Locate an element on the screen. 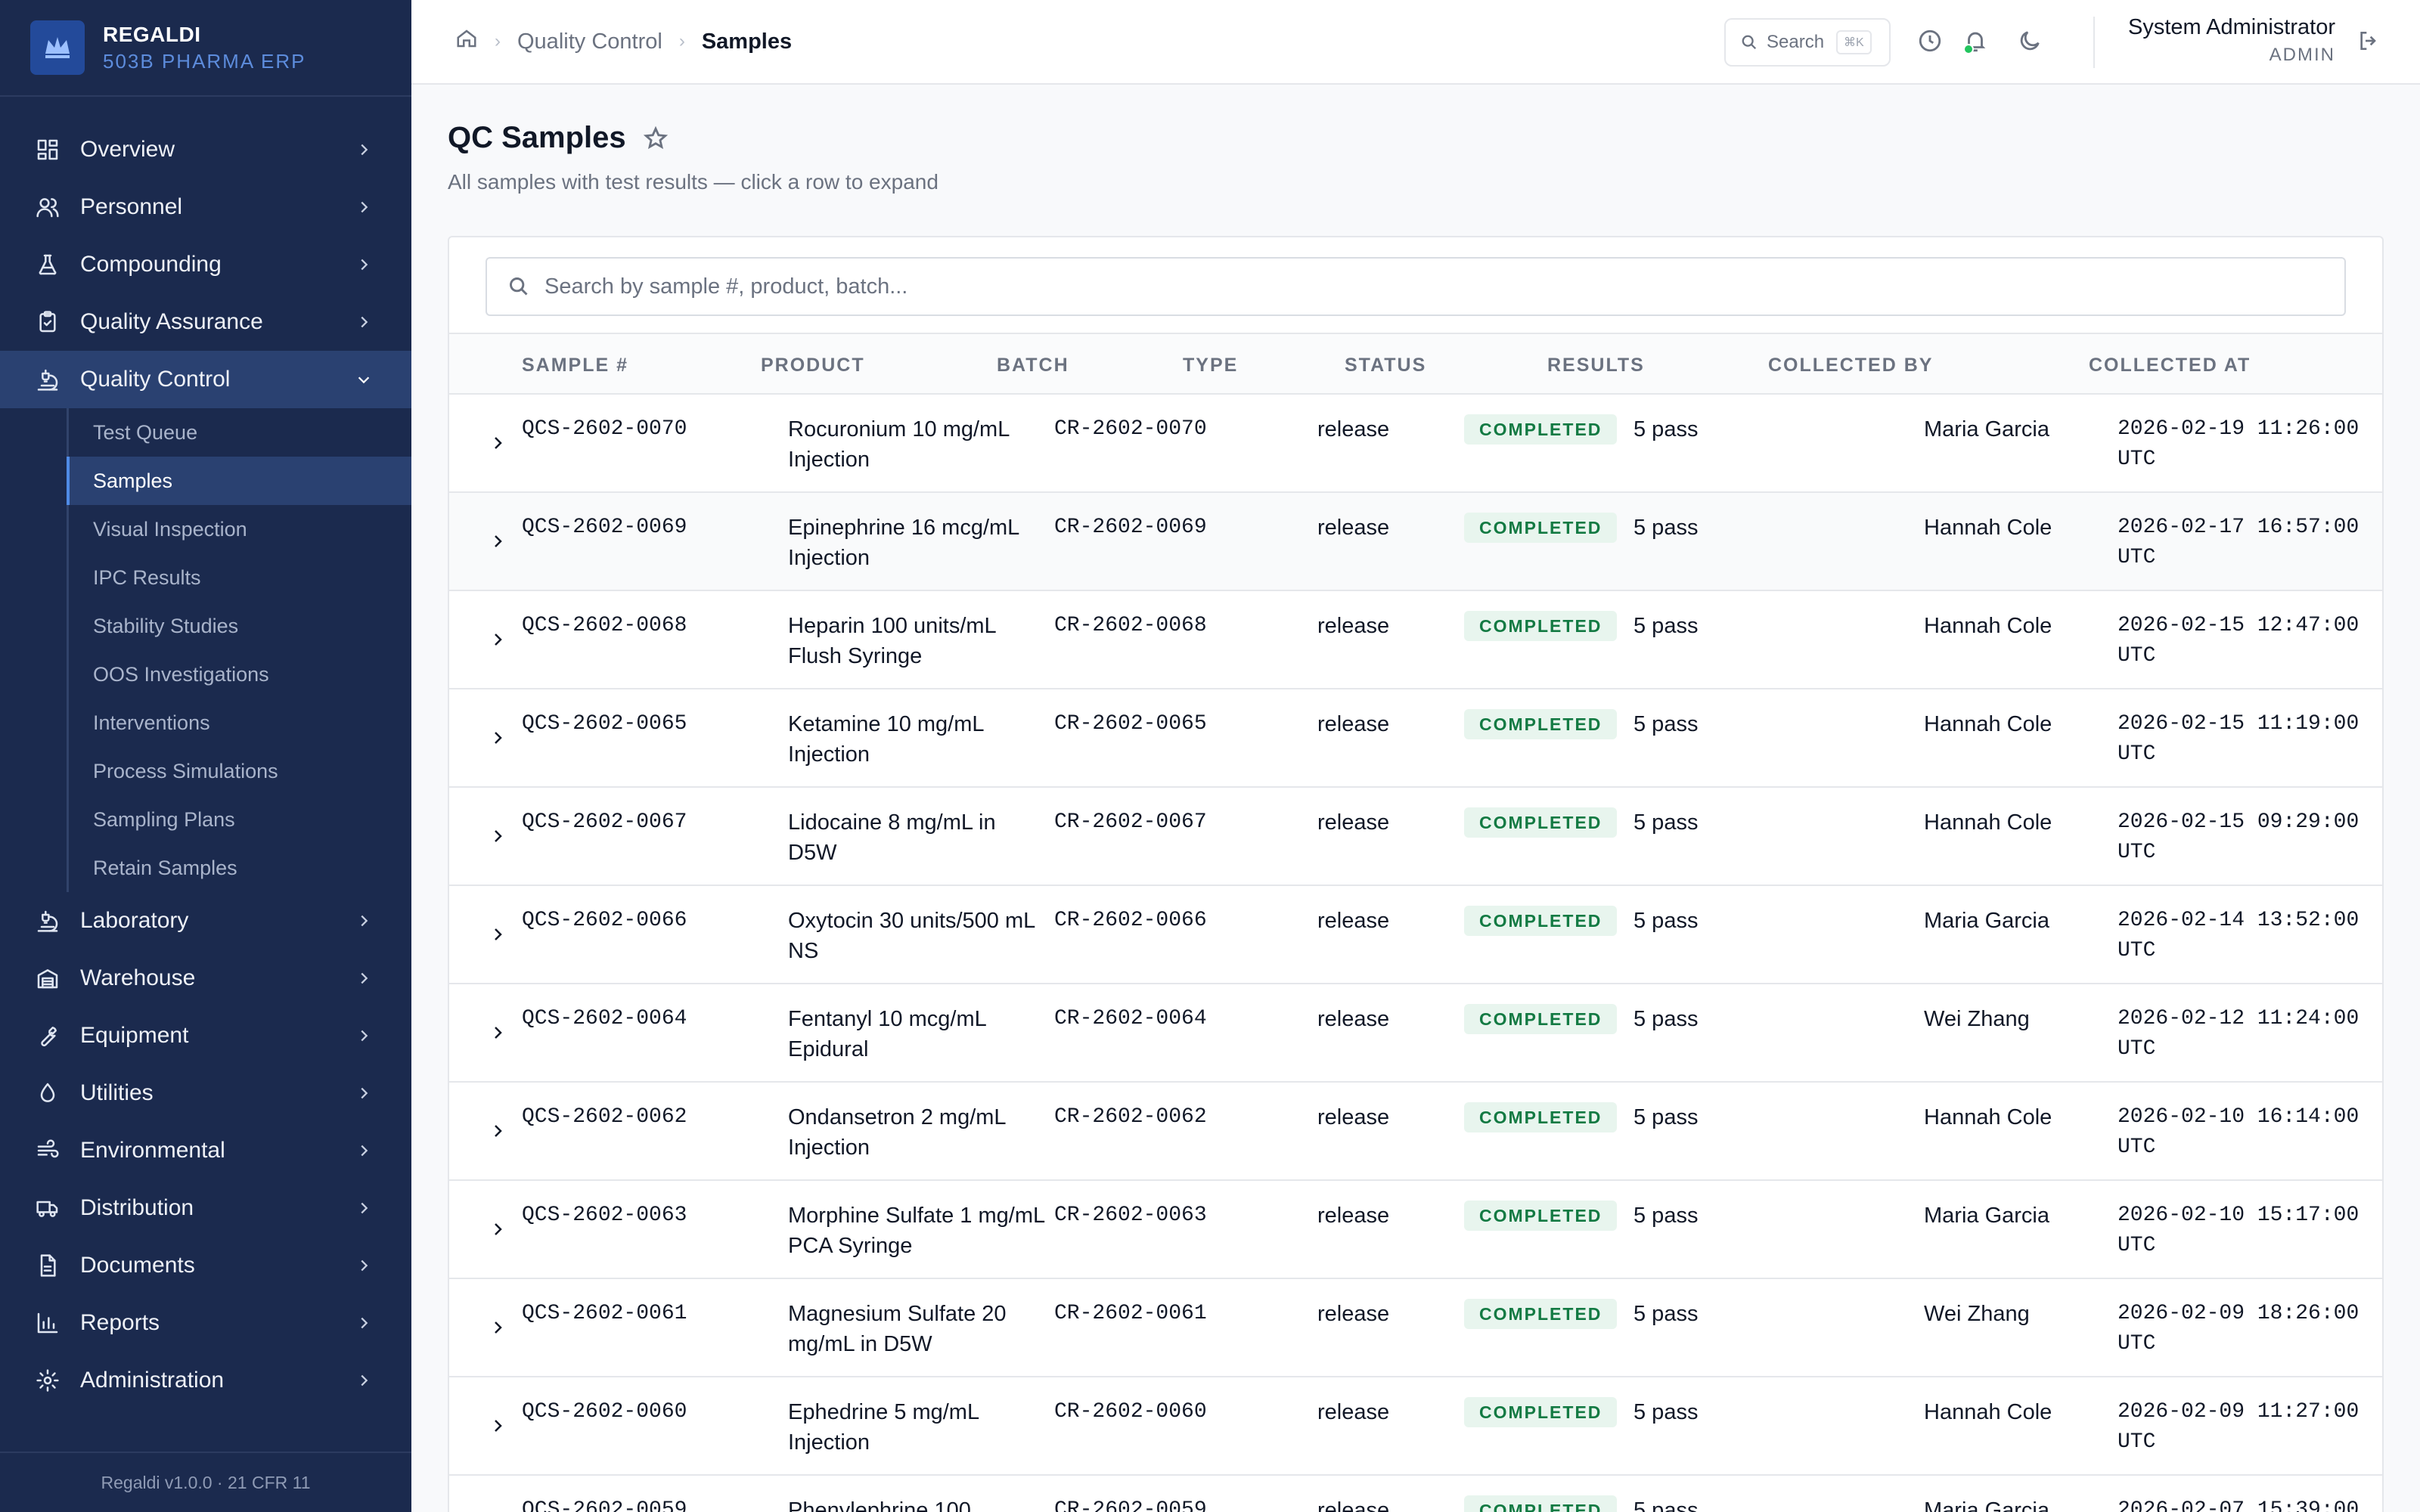  column-header-collected-at: COLLECTED AT is located at coordinates (2170, 365).